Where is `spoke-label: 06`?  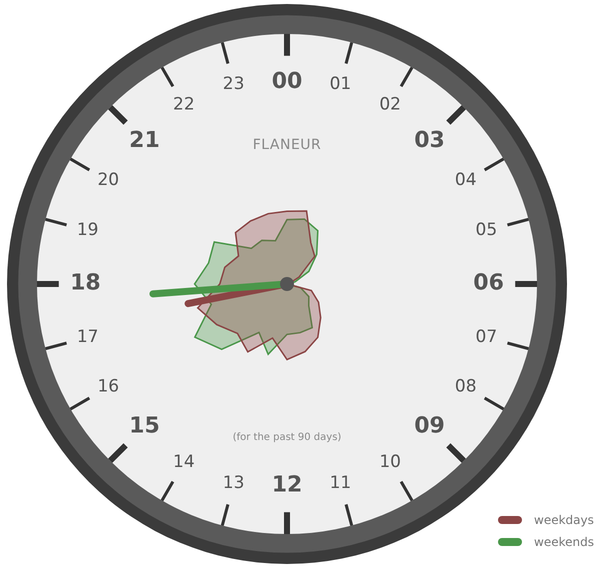 spoke-label: 06 is located at coordinates (488, 283).